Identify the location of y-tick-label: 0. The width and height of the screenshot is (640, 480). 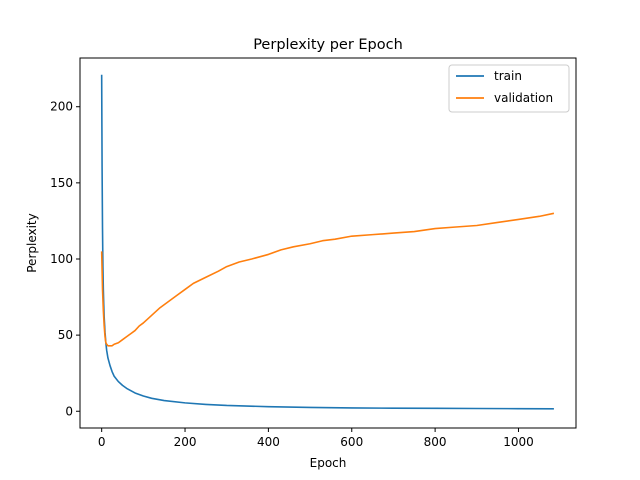
(69, 411).